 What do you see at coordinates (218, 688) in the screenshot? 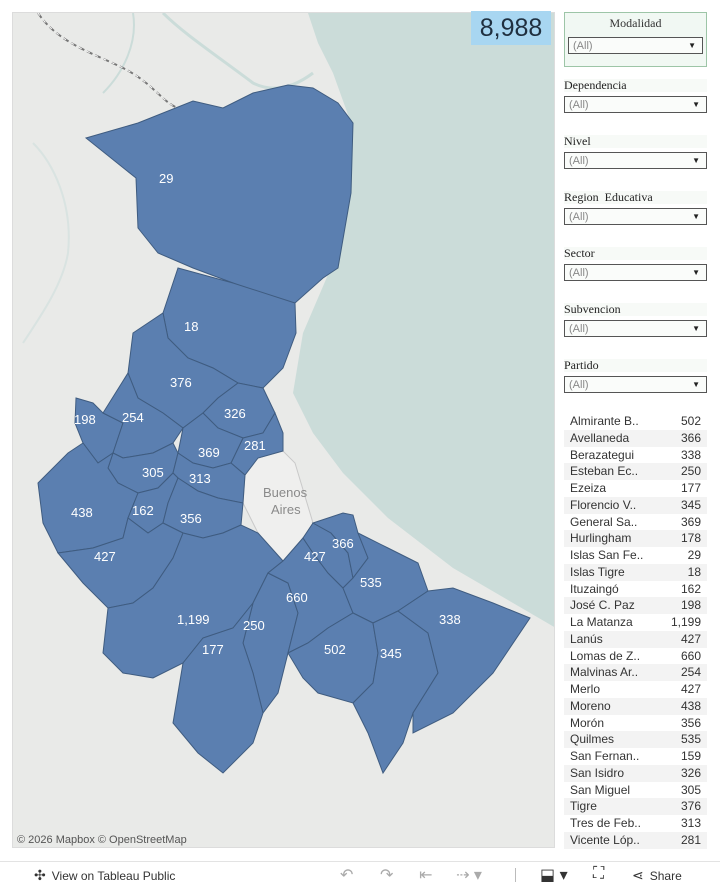
I see `region-ezeiza` at bounding box center [218, 688].